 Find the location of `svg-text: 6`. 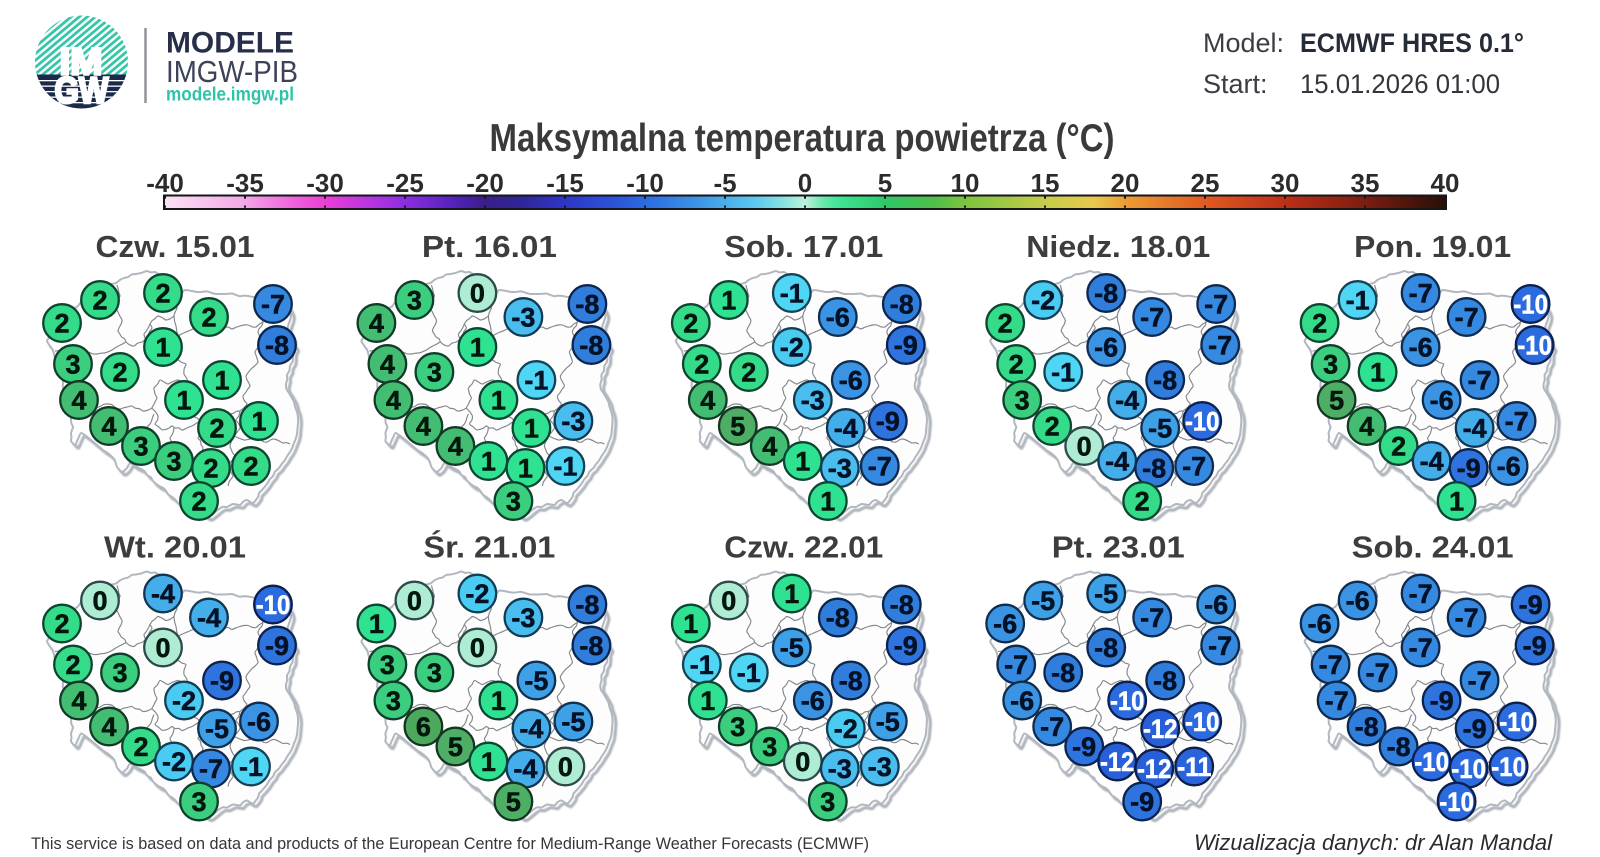

svg-text: 6 is located at coordinates (423, 727).